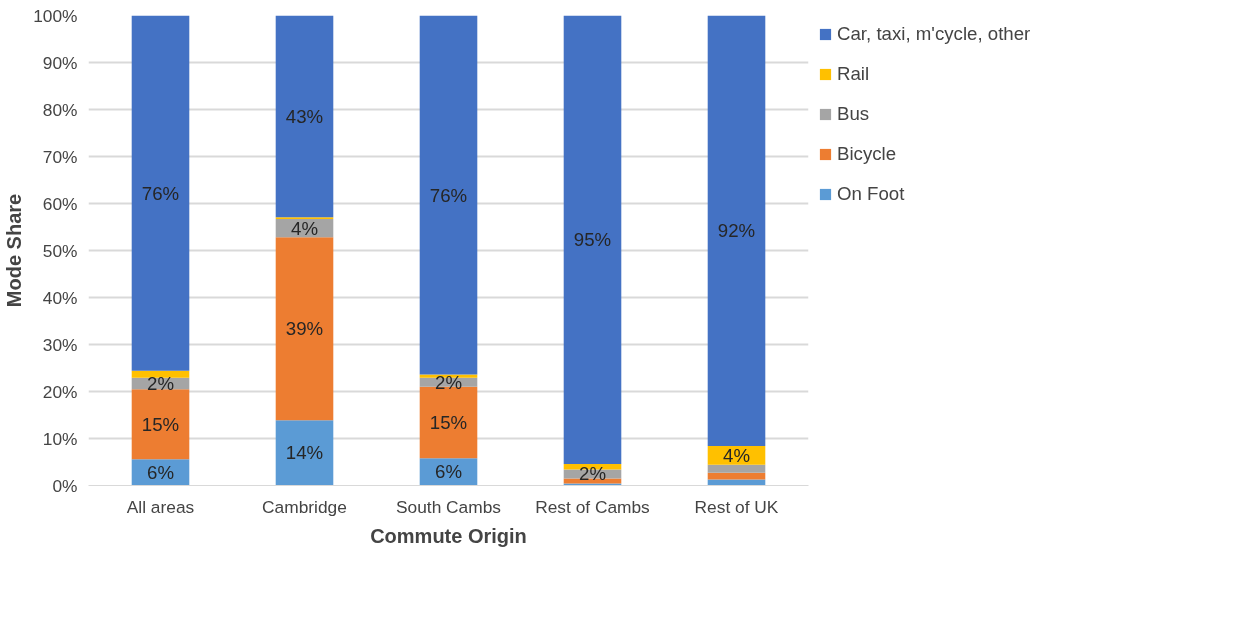 The height and width of the screenshot is (628, 1236). I want to click on y-tick-label: 60%, so click(60, 203).